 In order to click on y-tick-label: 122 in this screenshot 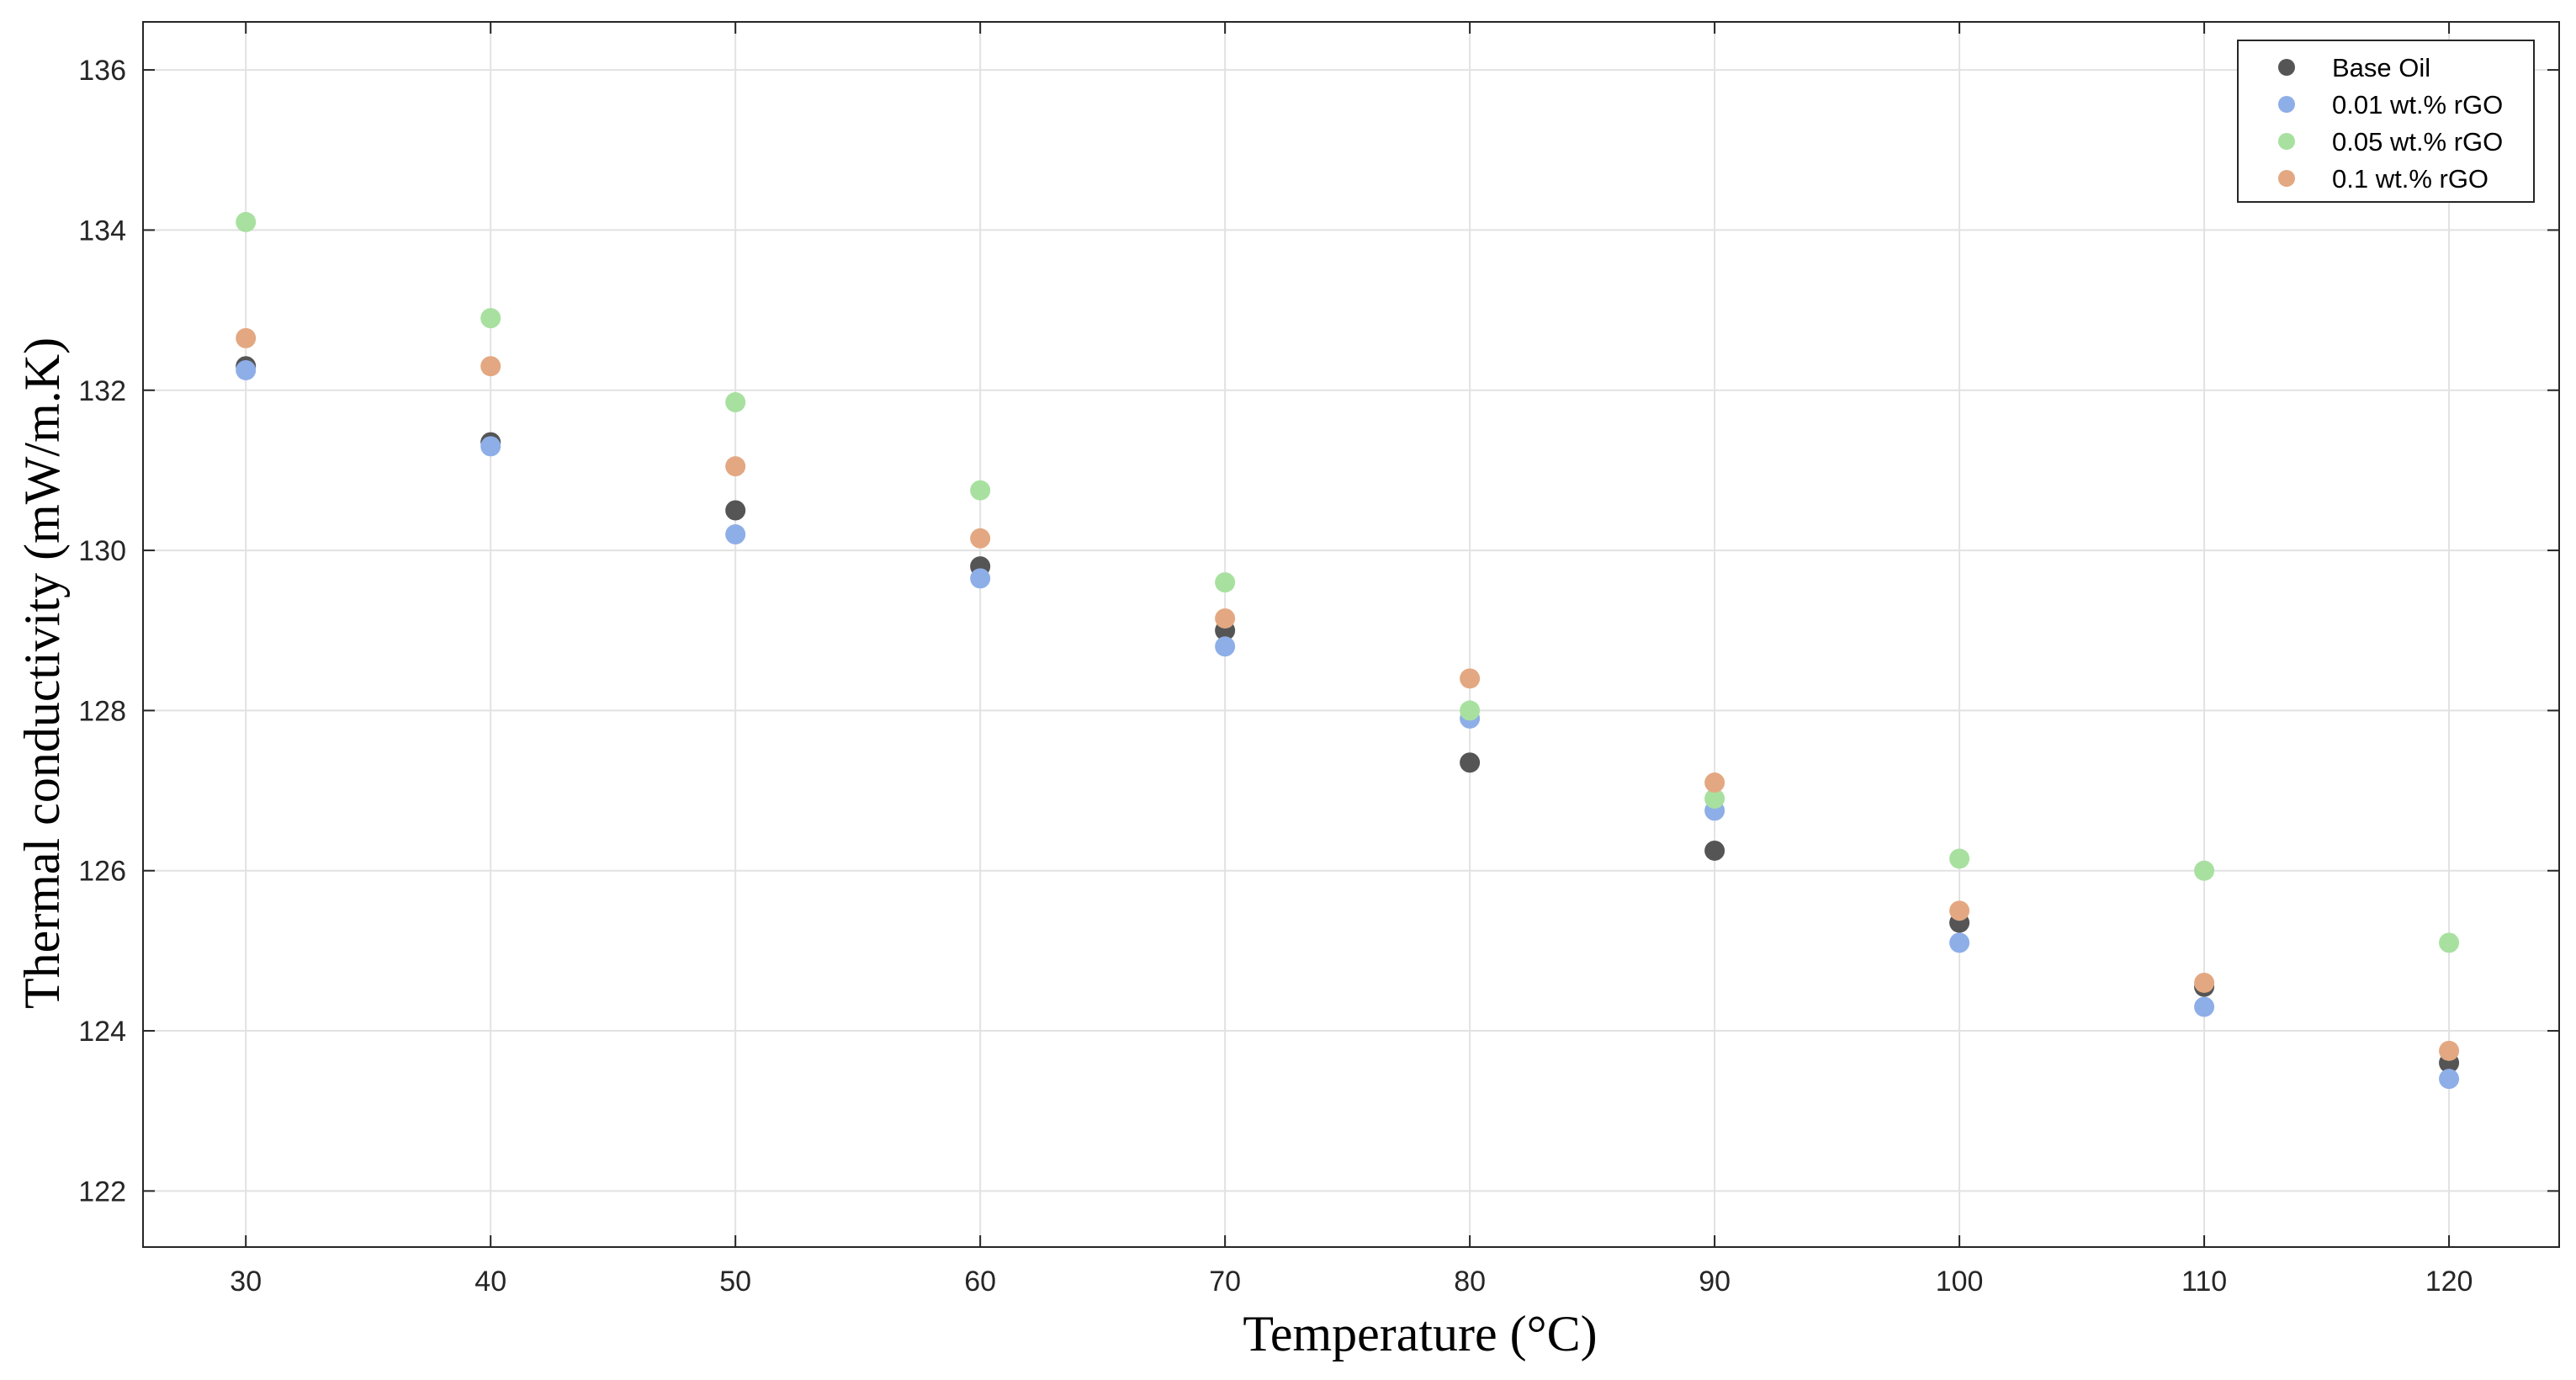, I will do `click(102, 1192)`.